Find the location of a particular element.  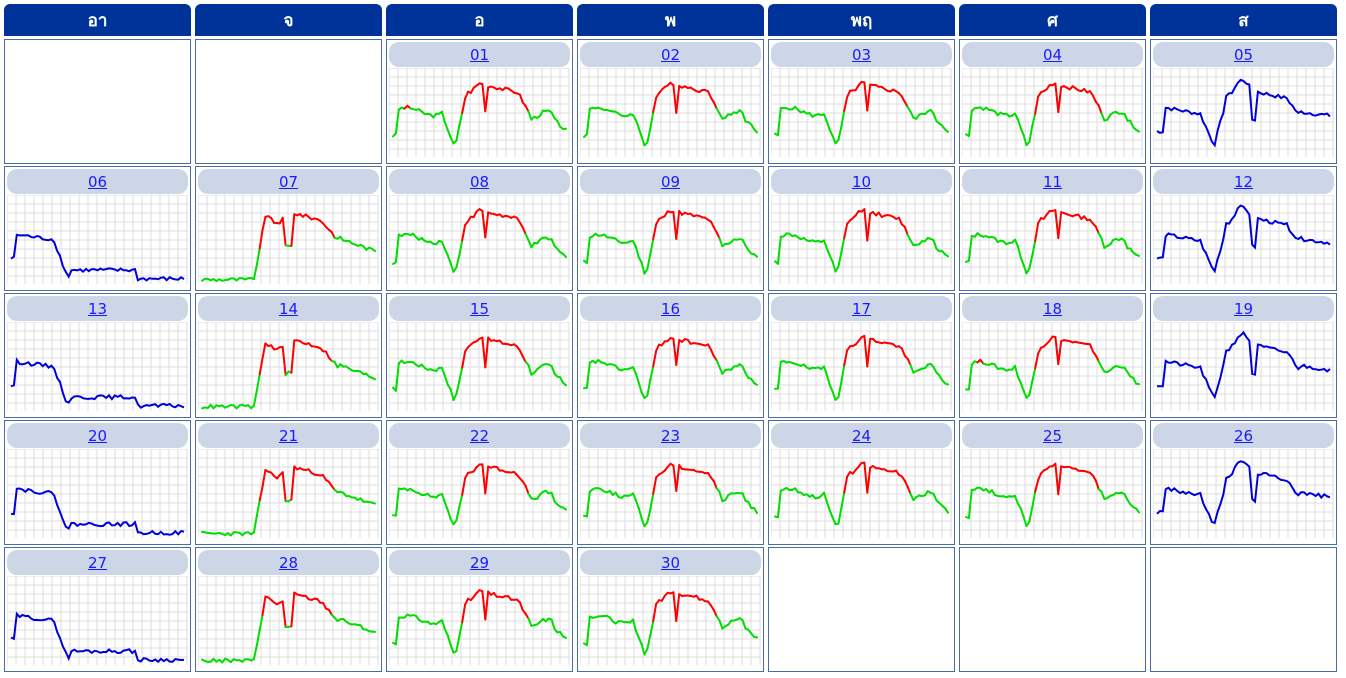

day-link: 25 is located at coordinates (1052, 435).